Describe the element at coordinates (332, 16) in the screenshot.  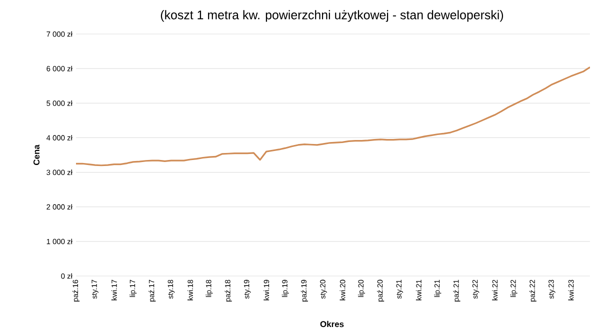
I see `chart-title: (koszt 1 metra kw. powierzchni użytkowej - stan deweloperski)` at that location.